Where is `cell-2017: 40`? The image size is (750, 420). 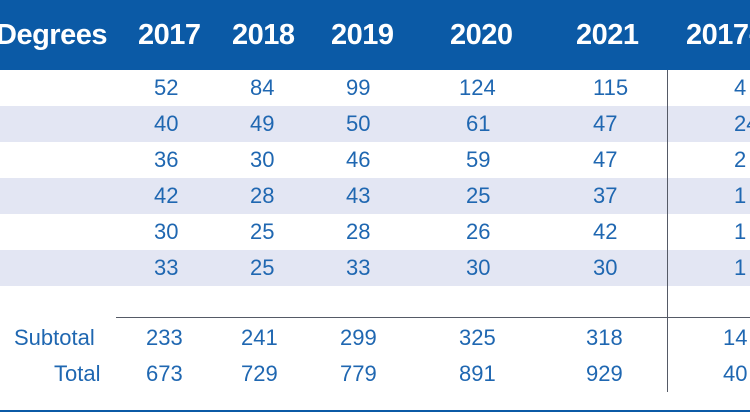 cell-2017: 40 is located at coordinates (166, 123).